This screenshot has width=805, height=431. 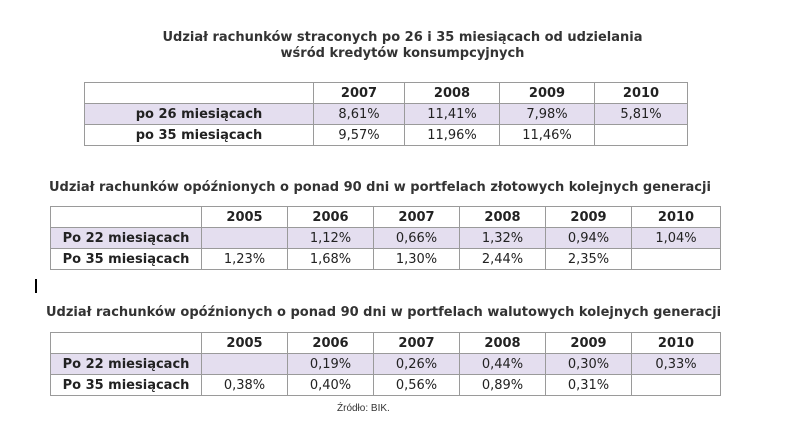 I want to click on table2-year-header: 2007, so click(x=416, y=217).